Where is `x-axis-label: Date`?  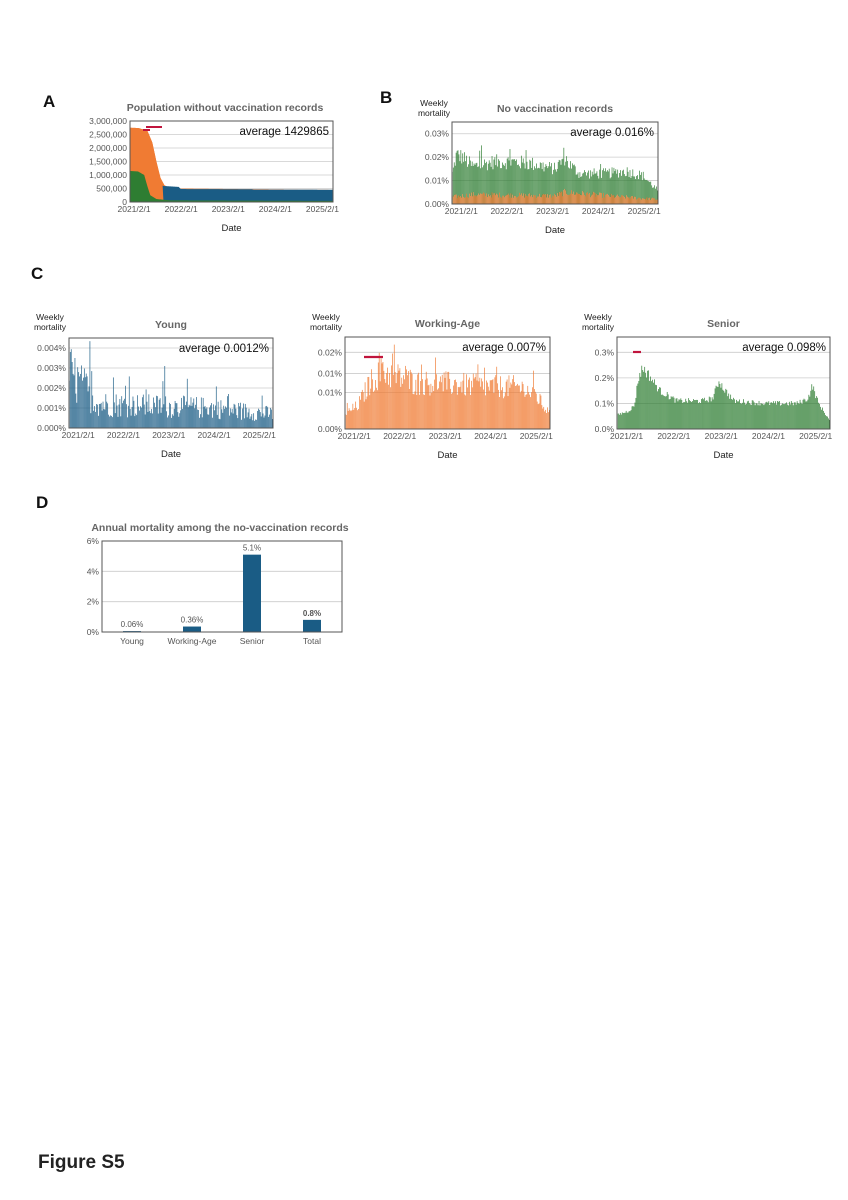
x-axis-label: Date is located at coordinates (555, 230).